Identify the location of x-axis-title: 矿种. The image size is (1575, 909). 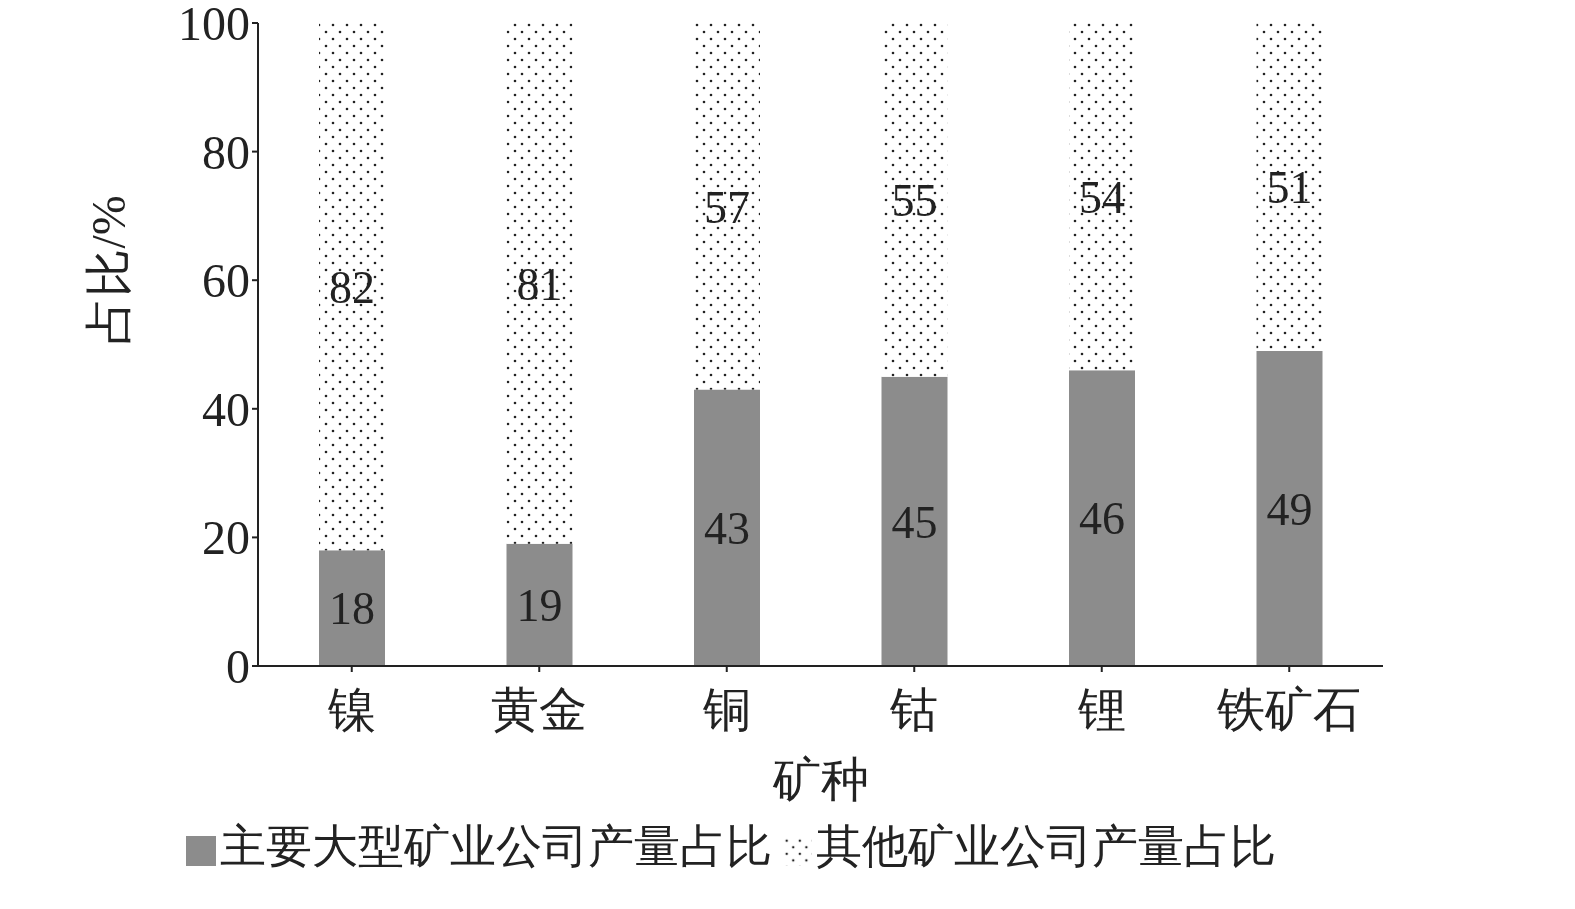
(820, 779).